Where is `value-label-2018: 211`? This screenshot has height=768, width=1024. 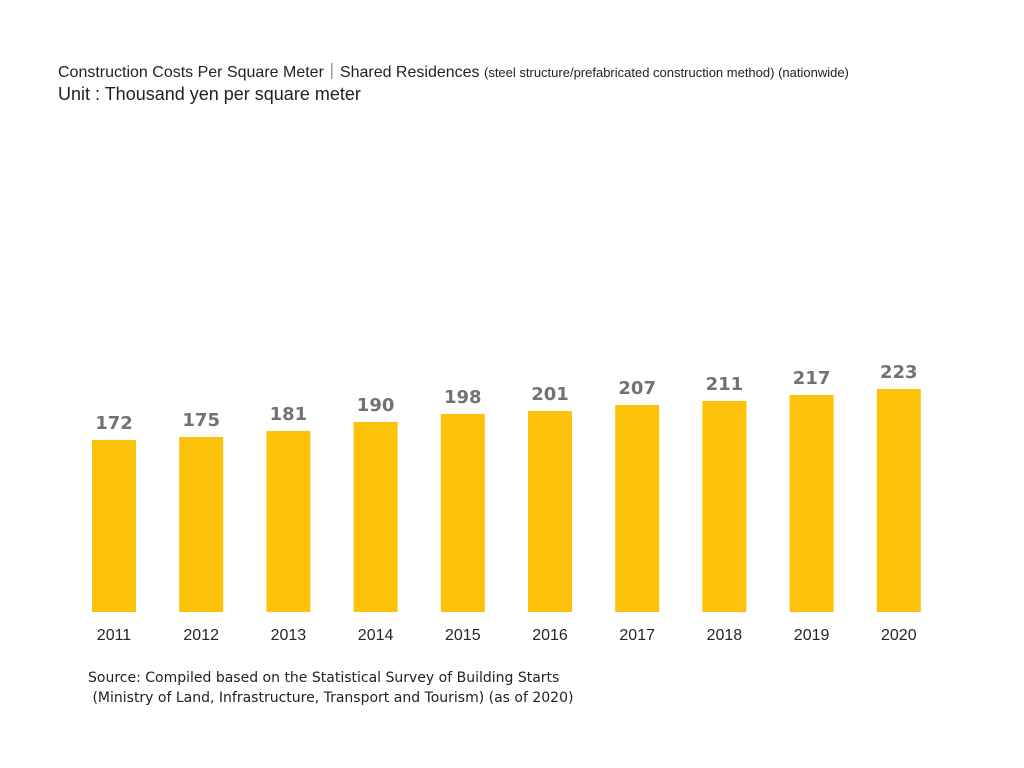
value-label-2018: 211 is located at coordinates (725, 384).